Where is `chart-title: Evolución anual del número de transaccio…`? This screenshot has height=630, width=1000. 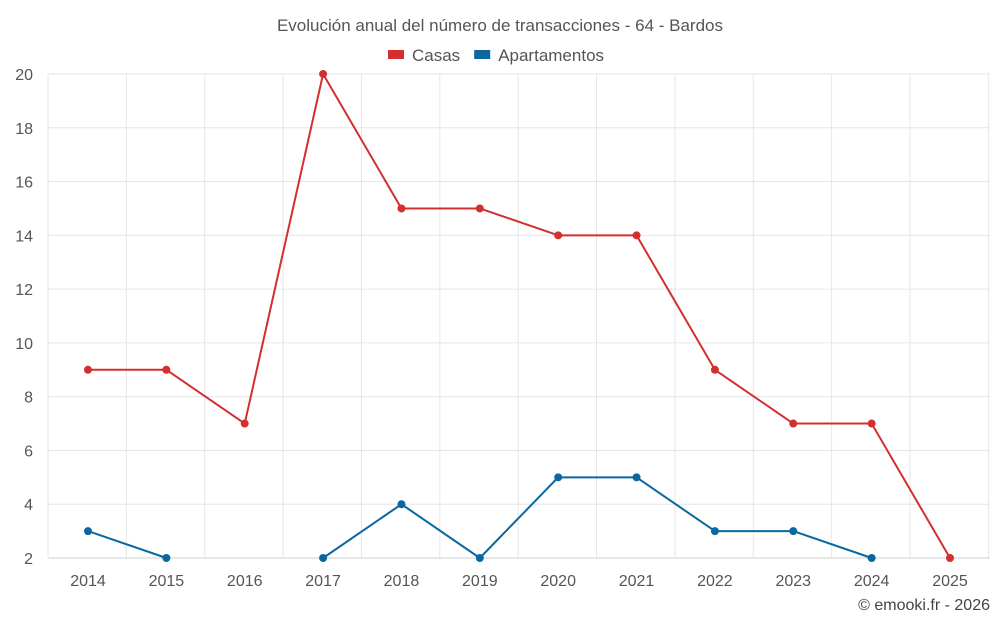
chart-title: Evolución anual del número de transaccio… is located at coordinates (500, 25).